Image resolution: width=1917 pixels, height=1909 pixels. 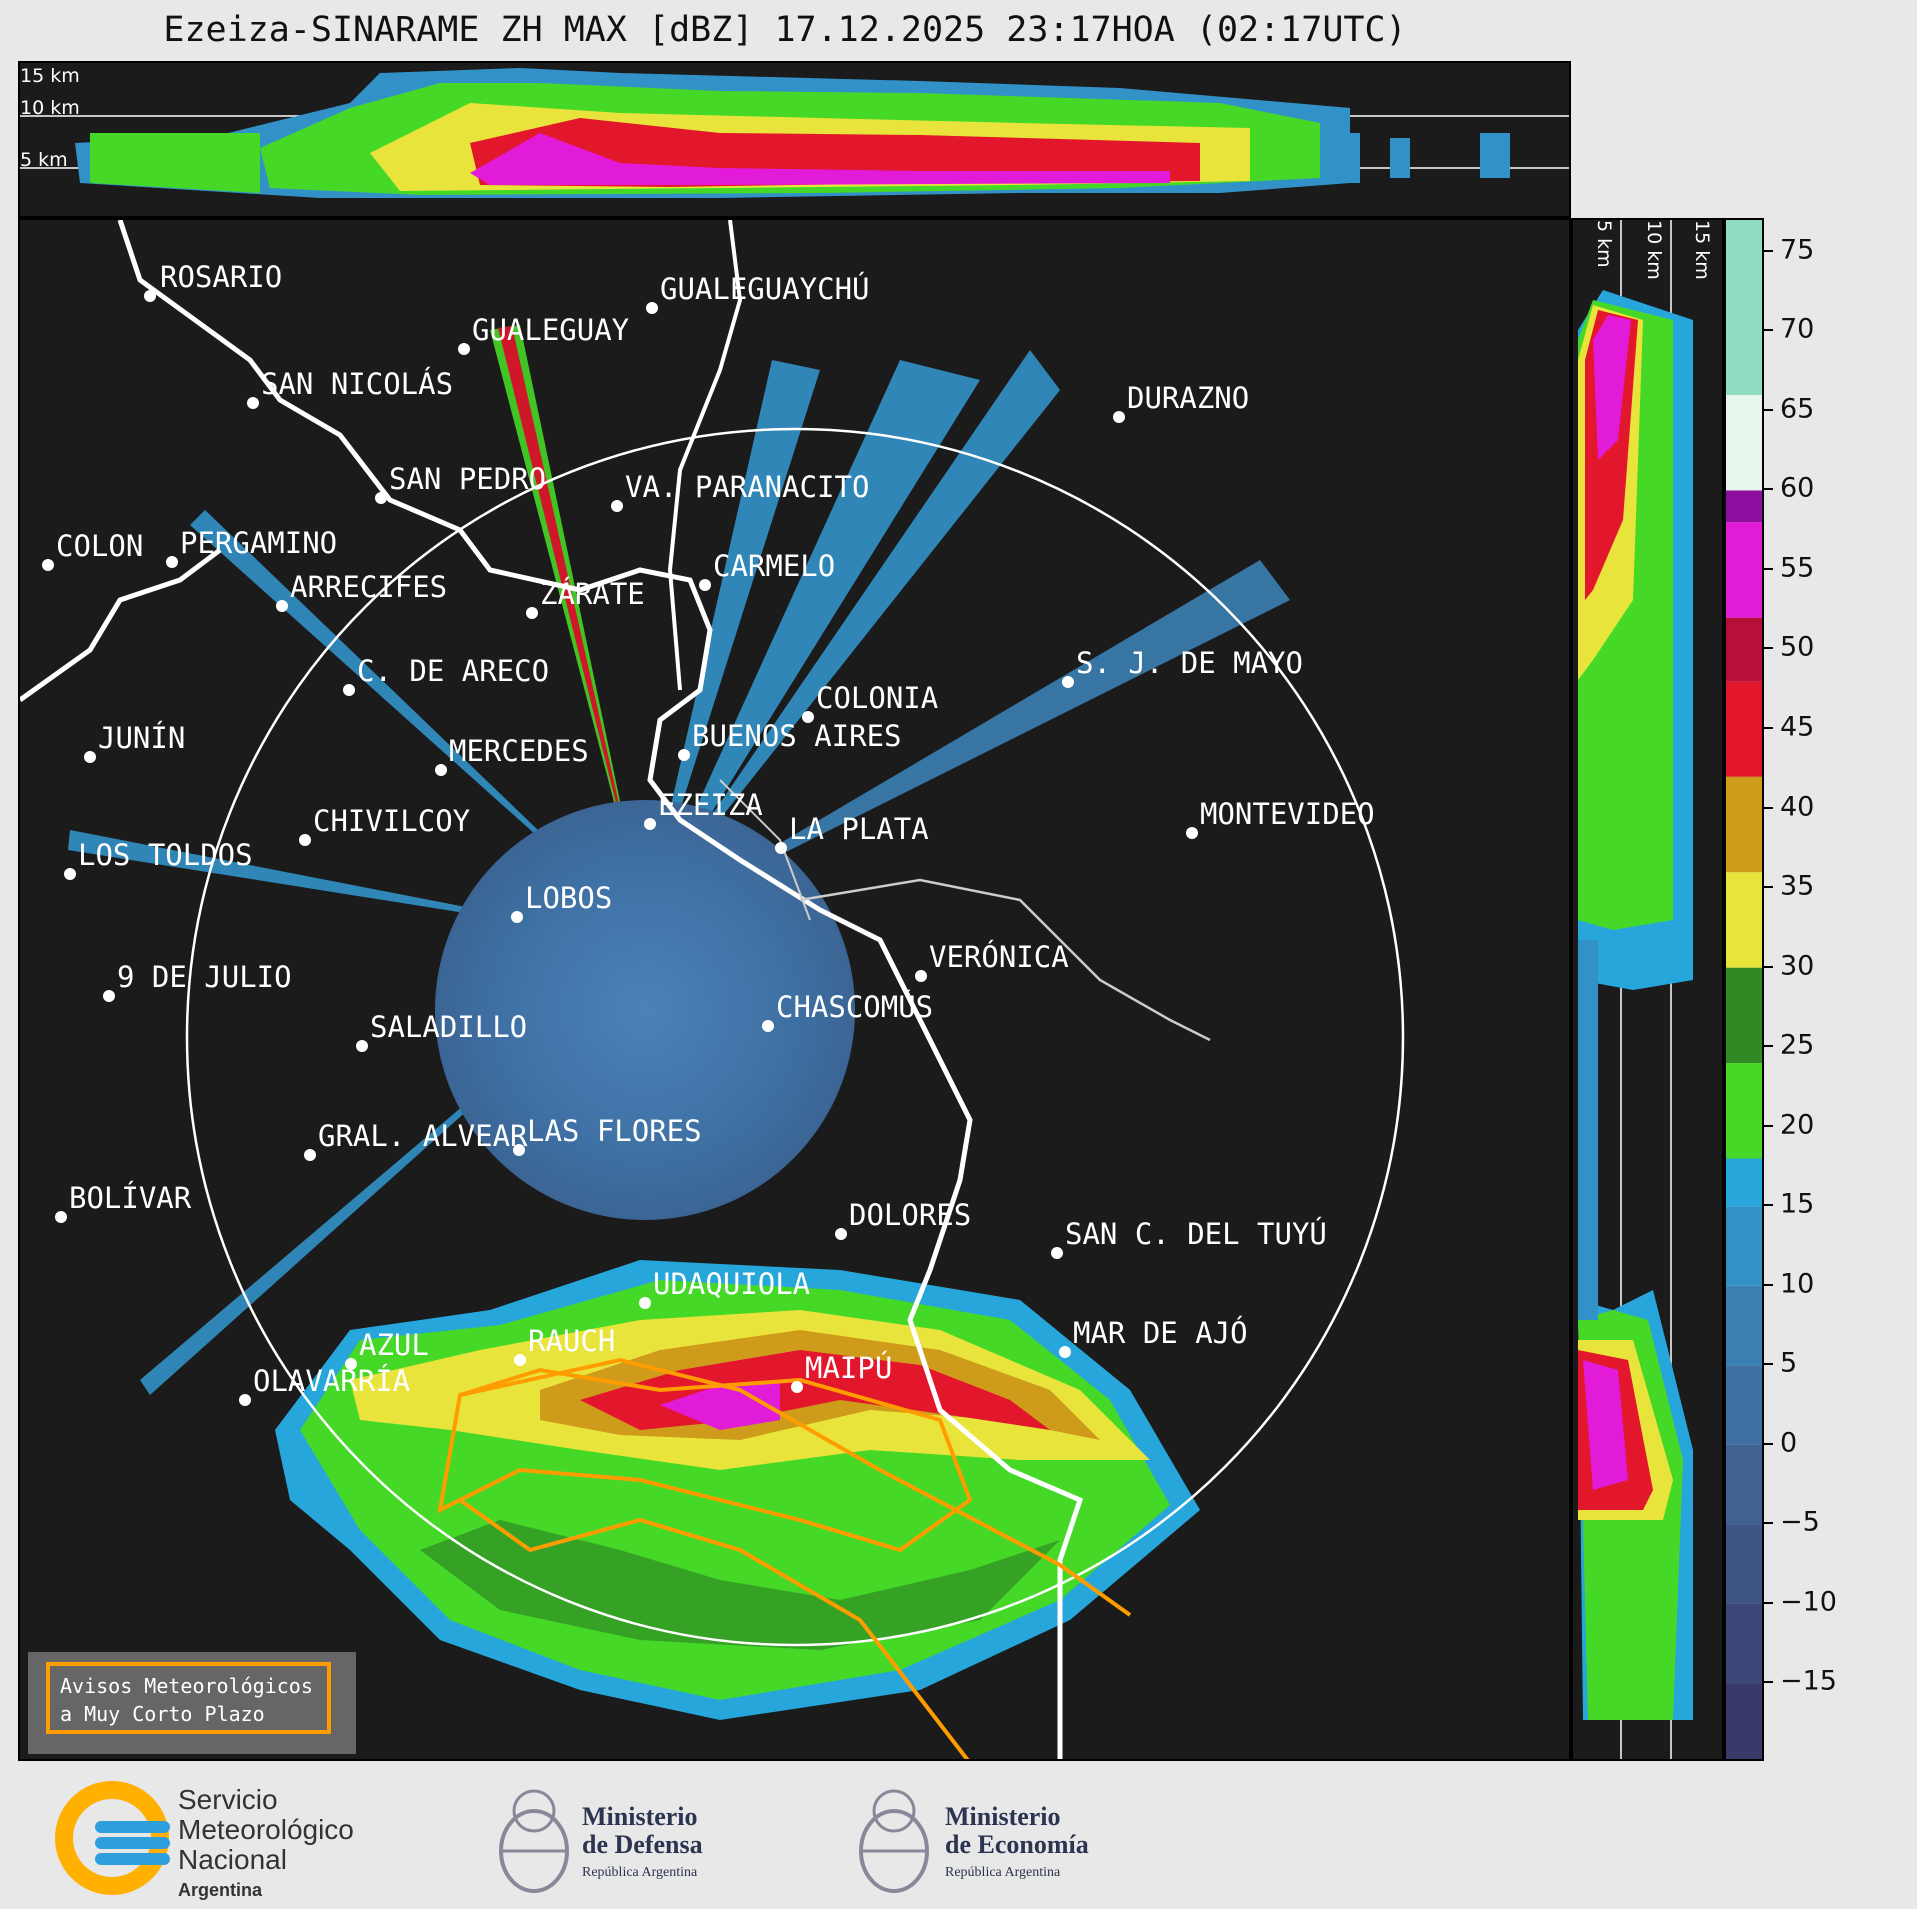 What do you see at coordinates (1003, 1872) in the screenshot?
I see `economia-line-3: República Argentina` at bounding box center [1003, 1872].